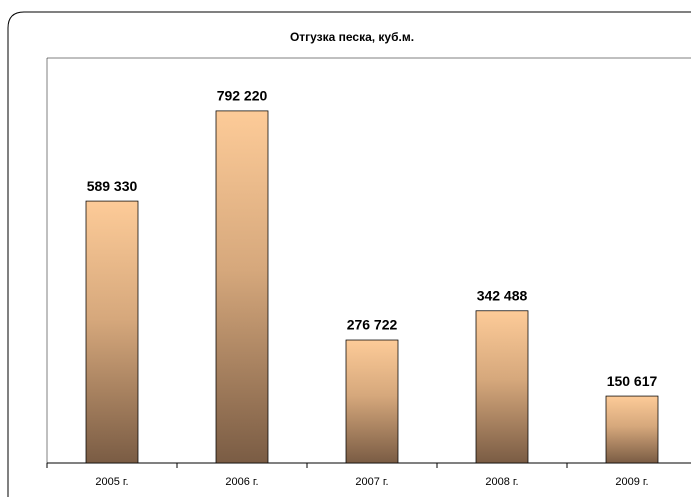 This screenshot has width=691, height=497. I want to click on data-label: 792 220, so click(242, 96).